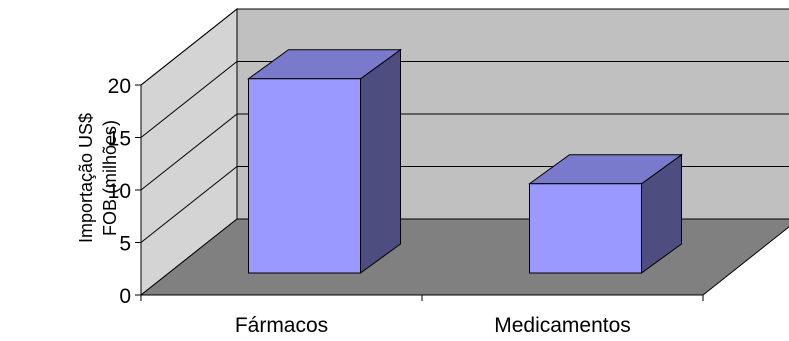 Image resolution: width=789 pixels, height=341 pixels. What do you see at coordinates (125, 296) in the screenshot?
I see `y-tick-label-0: 0` at bounding box center [125, 296].